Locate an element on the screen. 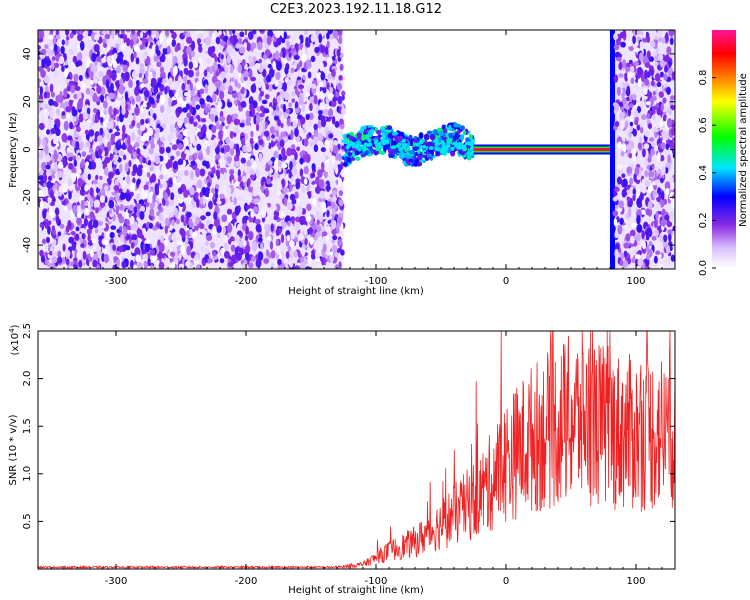 This screenshot has width=750, height=600. band-peak is located at coordinates (408, 148).